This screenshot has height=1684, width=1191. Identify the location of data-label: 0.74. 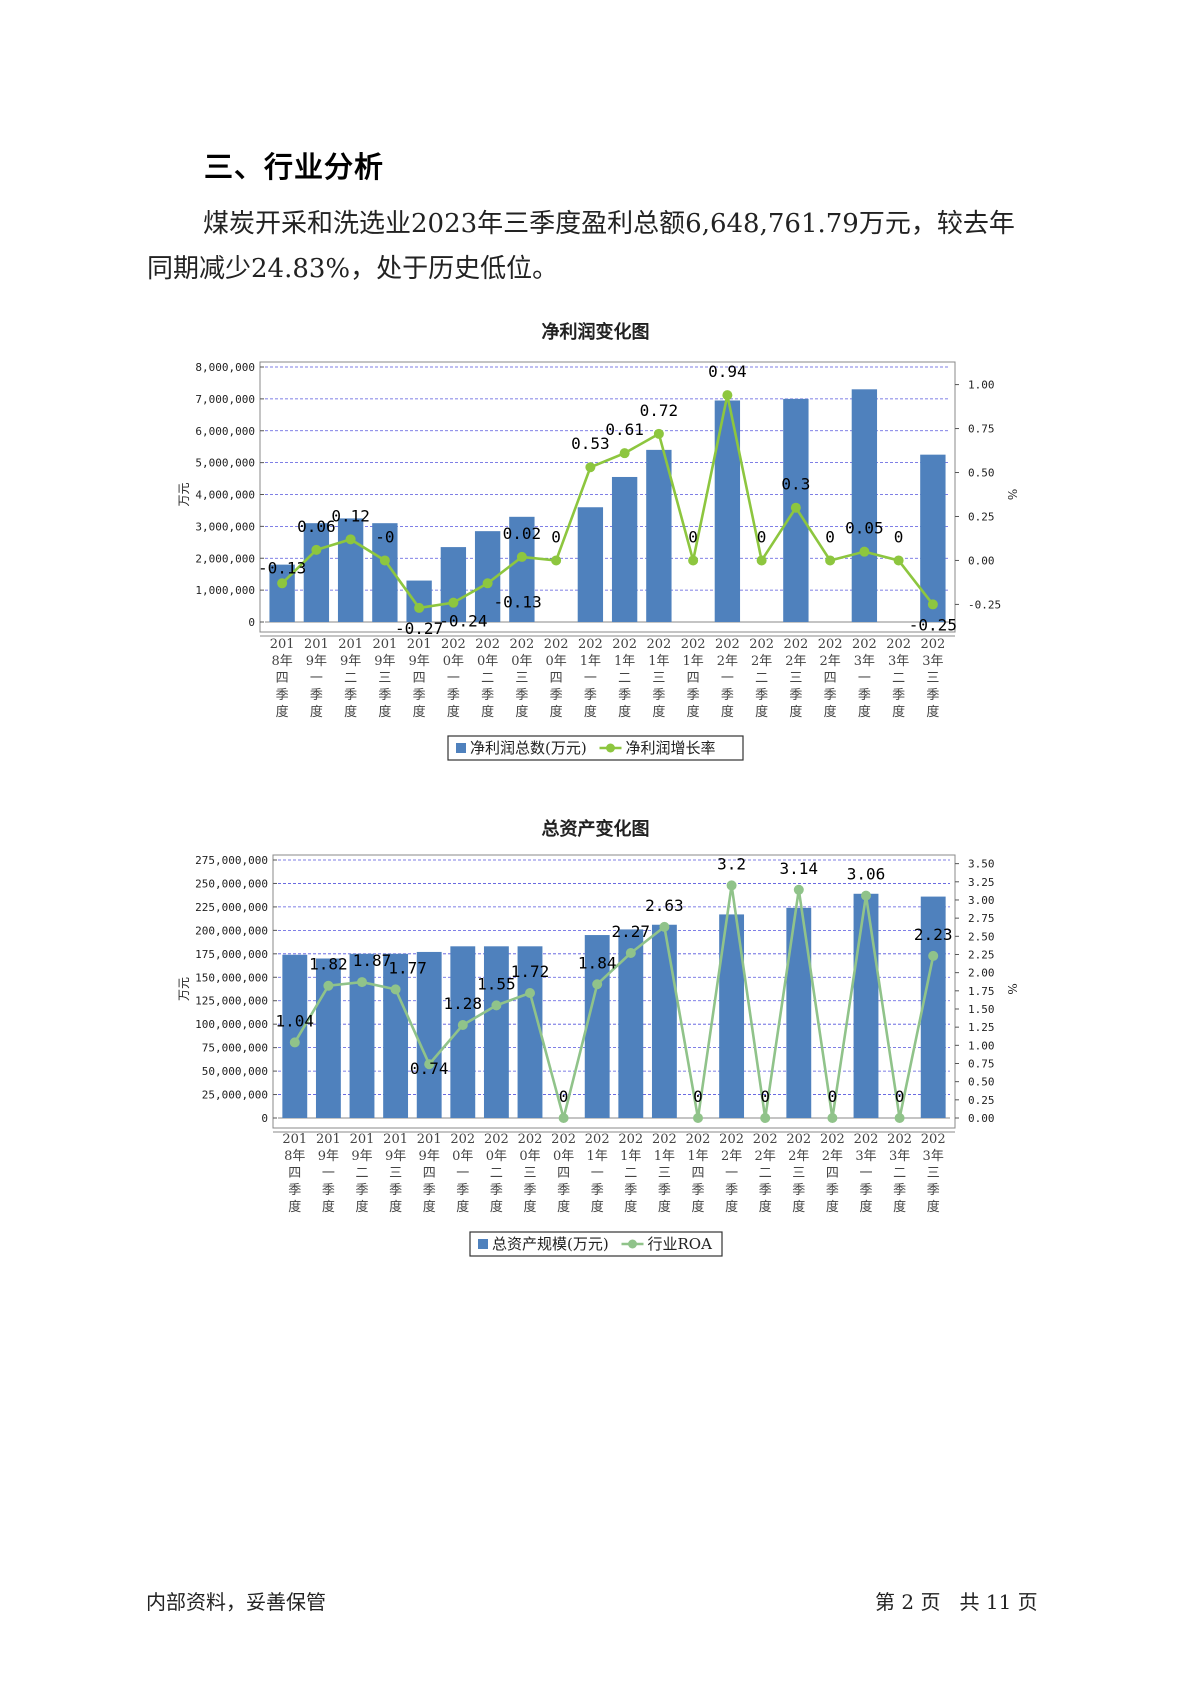
(429, 1068).